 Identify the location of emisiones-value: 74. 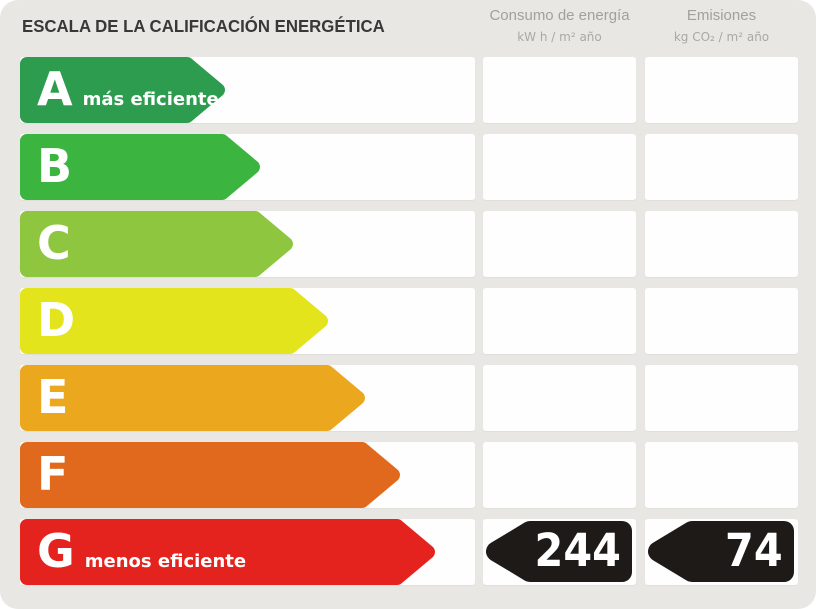
(754, 550).